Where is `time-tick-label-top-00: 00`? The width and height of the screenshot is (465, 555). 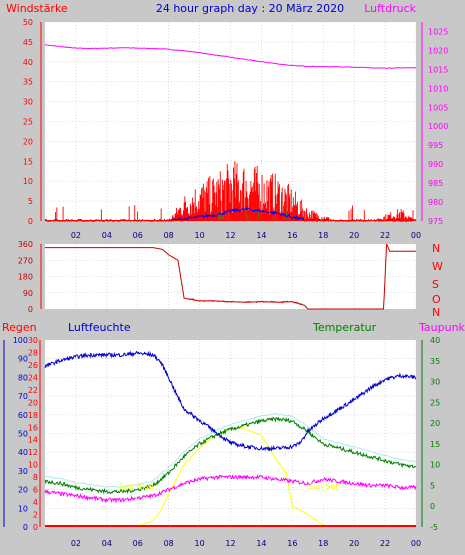
time-tick-label-top-00: 00 is located at coordinates (416, 235).